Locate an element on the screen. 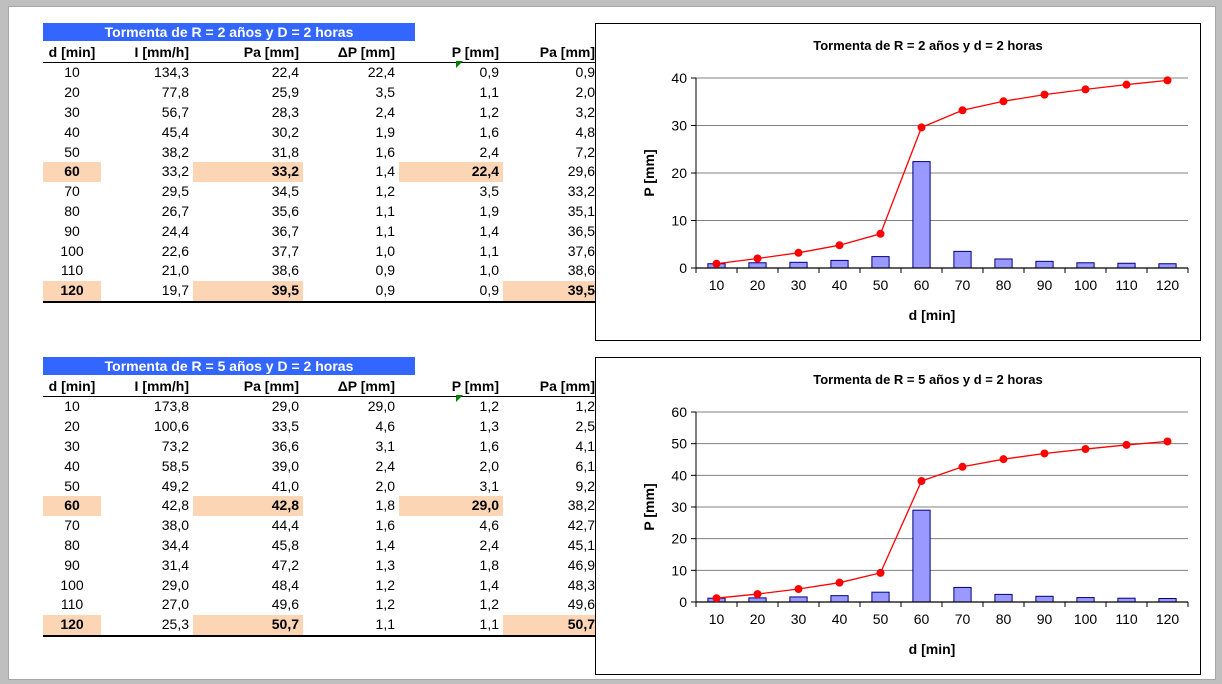 Image resolution: width=1222 pixels, height=684 pixels. table-cell: 29,6 is located at coordinates (581, 171).